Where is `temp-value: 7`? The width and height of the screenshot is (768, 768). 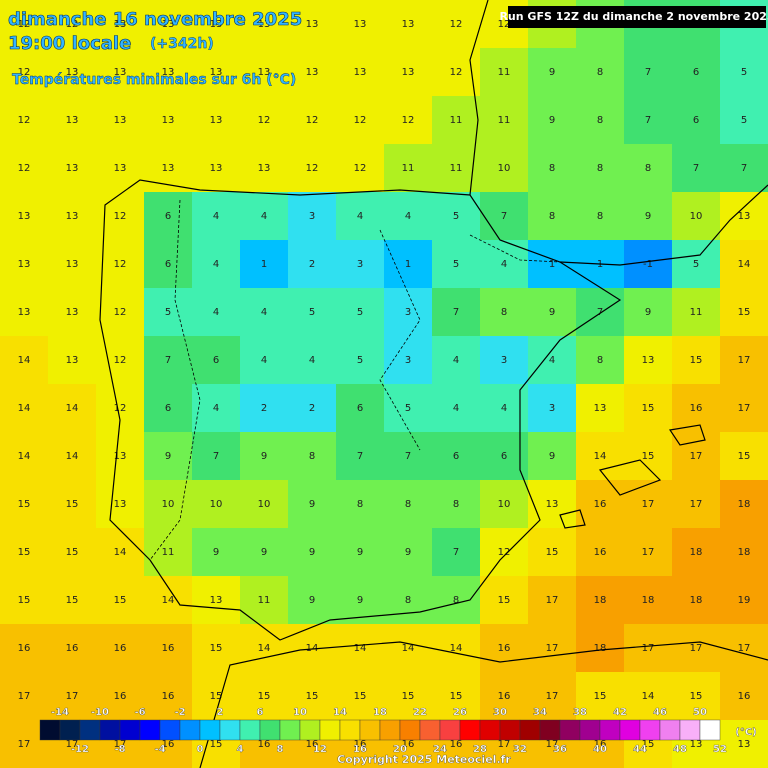
temp-value: 7 is located at coordinates (216, 456).